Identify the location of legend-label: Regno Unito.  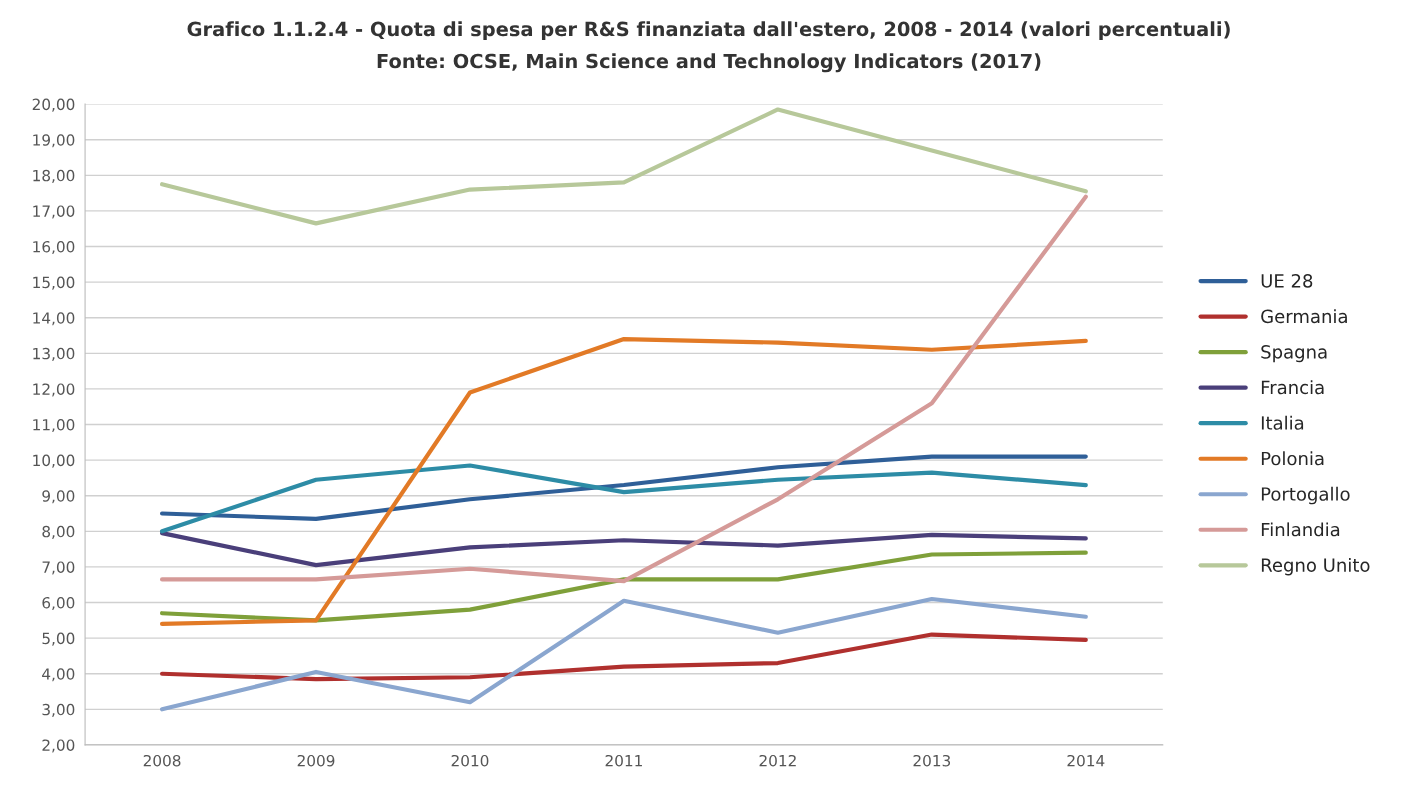
(1315, 566).